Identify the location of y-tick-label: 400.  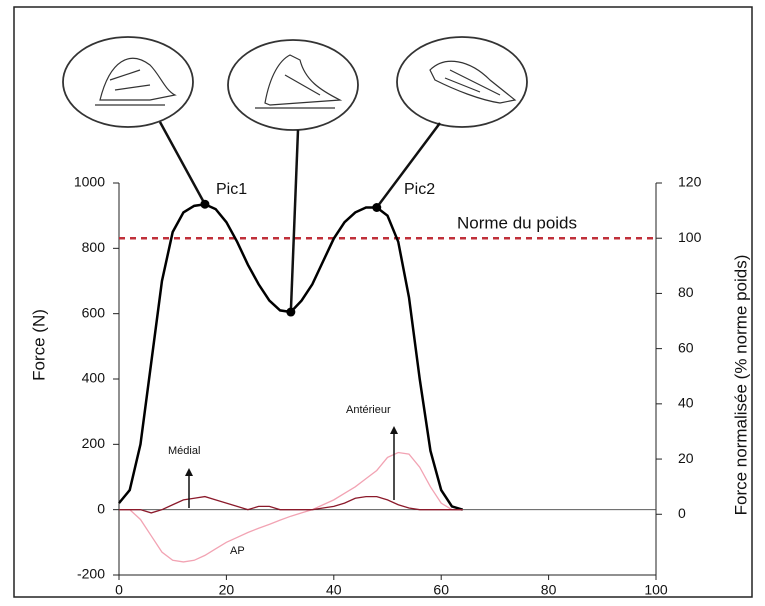
(94, 378).